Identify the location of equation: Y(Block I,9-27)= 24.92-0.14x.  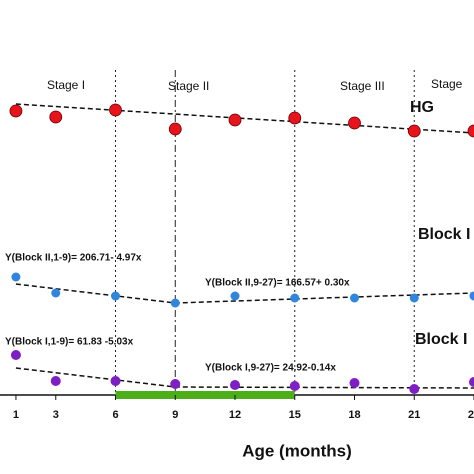
(270, 368).